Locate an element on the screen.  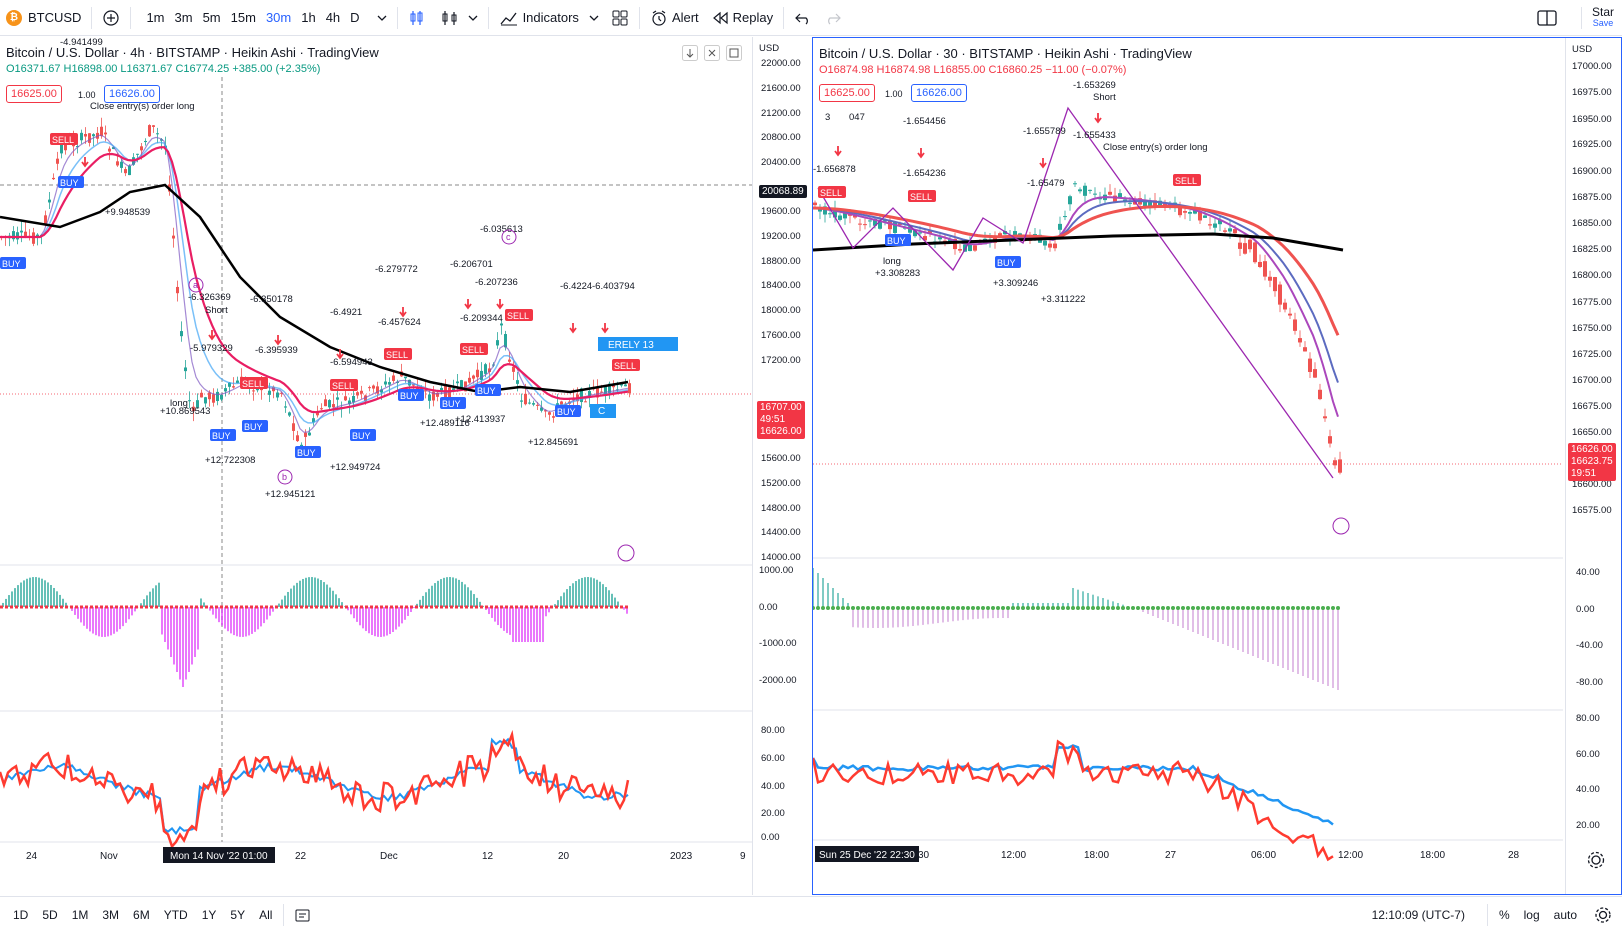
trade-annotation: +9.948539 is located at coordinates (127, 212).